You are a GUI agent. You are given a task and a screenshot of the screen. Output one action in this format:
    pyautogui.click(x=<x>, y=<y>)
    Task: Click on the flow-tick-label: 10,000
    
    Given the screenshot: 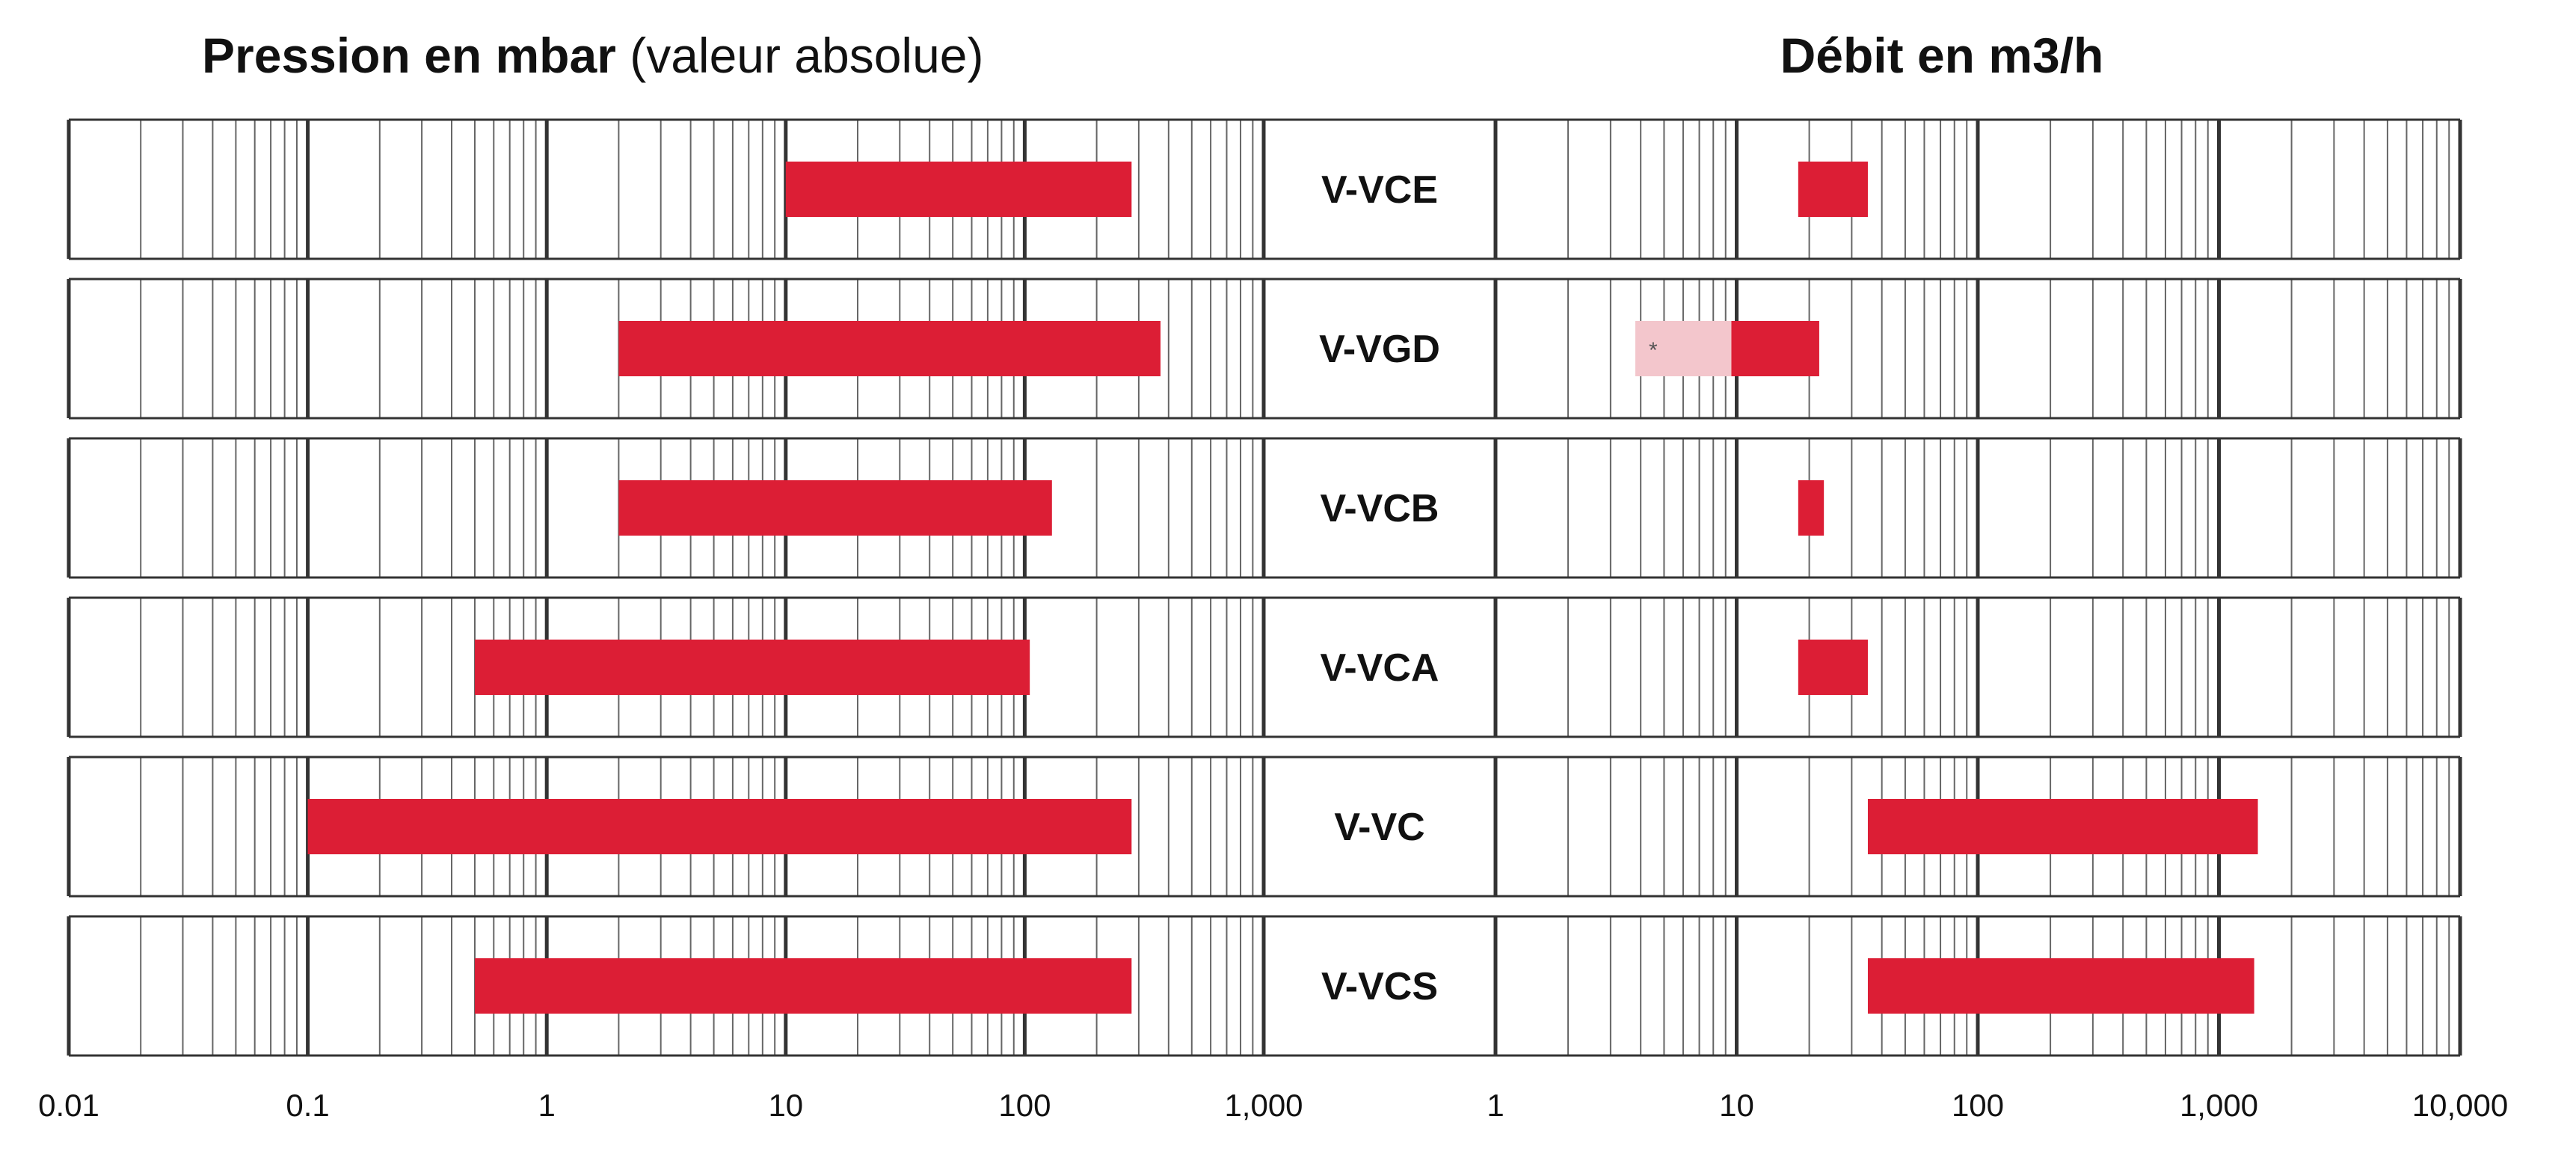 What is the action you would take?
    pyautogui.click(x=2460, y=1105)
    